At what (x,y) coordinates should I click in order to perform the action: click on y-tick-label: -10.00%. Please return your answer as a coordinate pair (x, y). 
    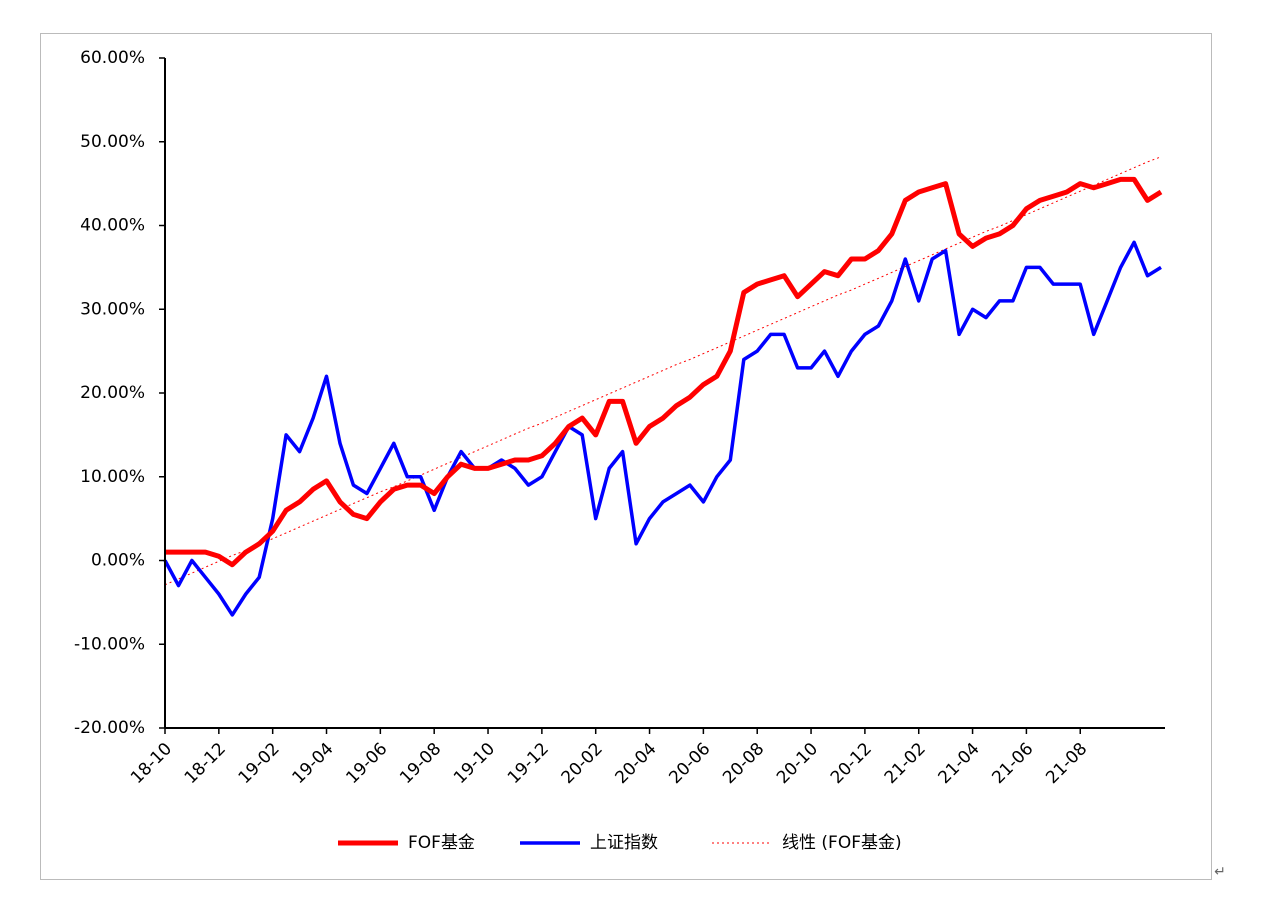
    Looking at the image, I should click on (109, 644).